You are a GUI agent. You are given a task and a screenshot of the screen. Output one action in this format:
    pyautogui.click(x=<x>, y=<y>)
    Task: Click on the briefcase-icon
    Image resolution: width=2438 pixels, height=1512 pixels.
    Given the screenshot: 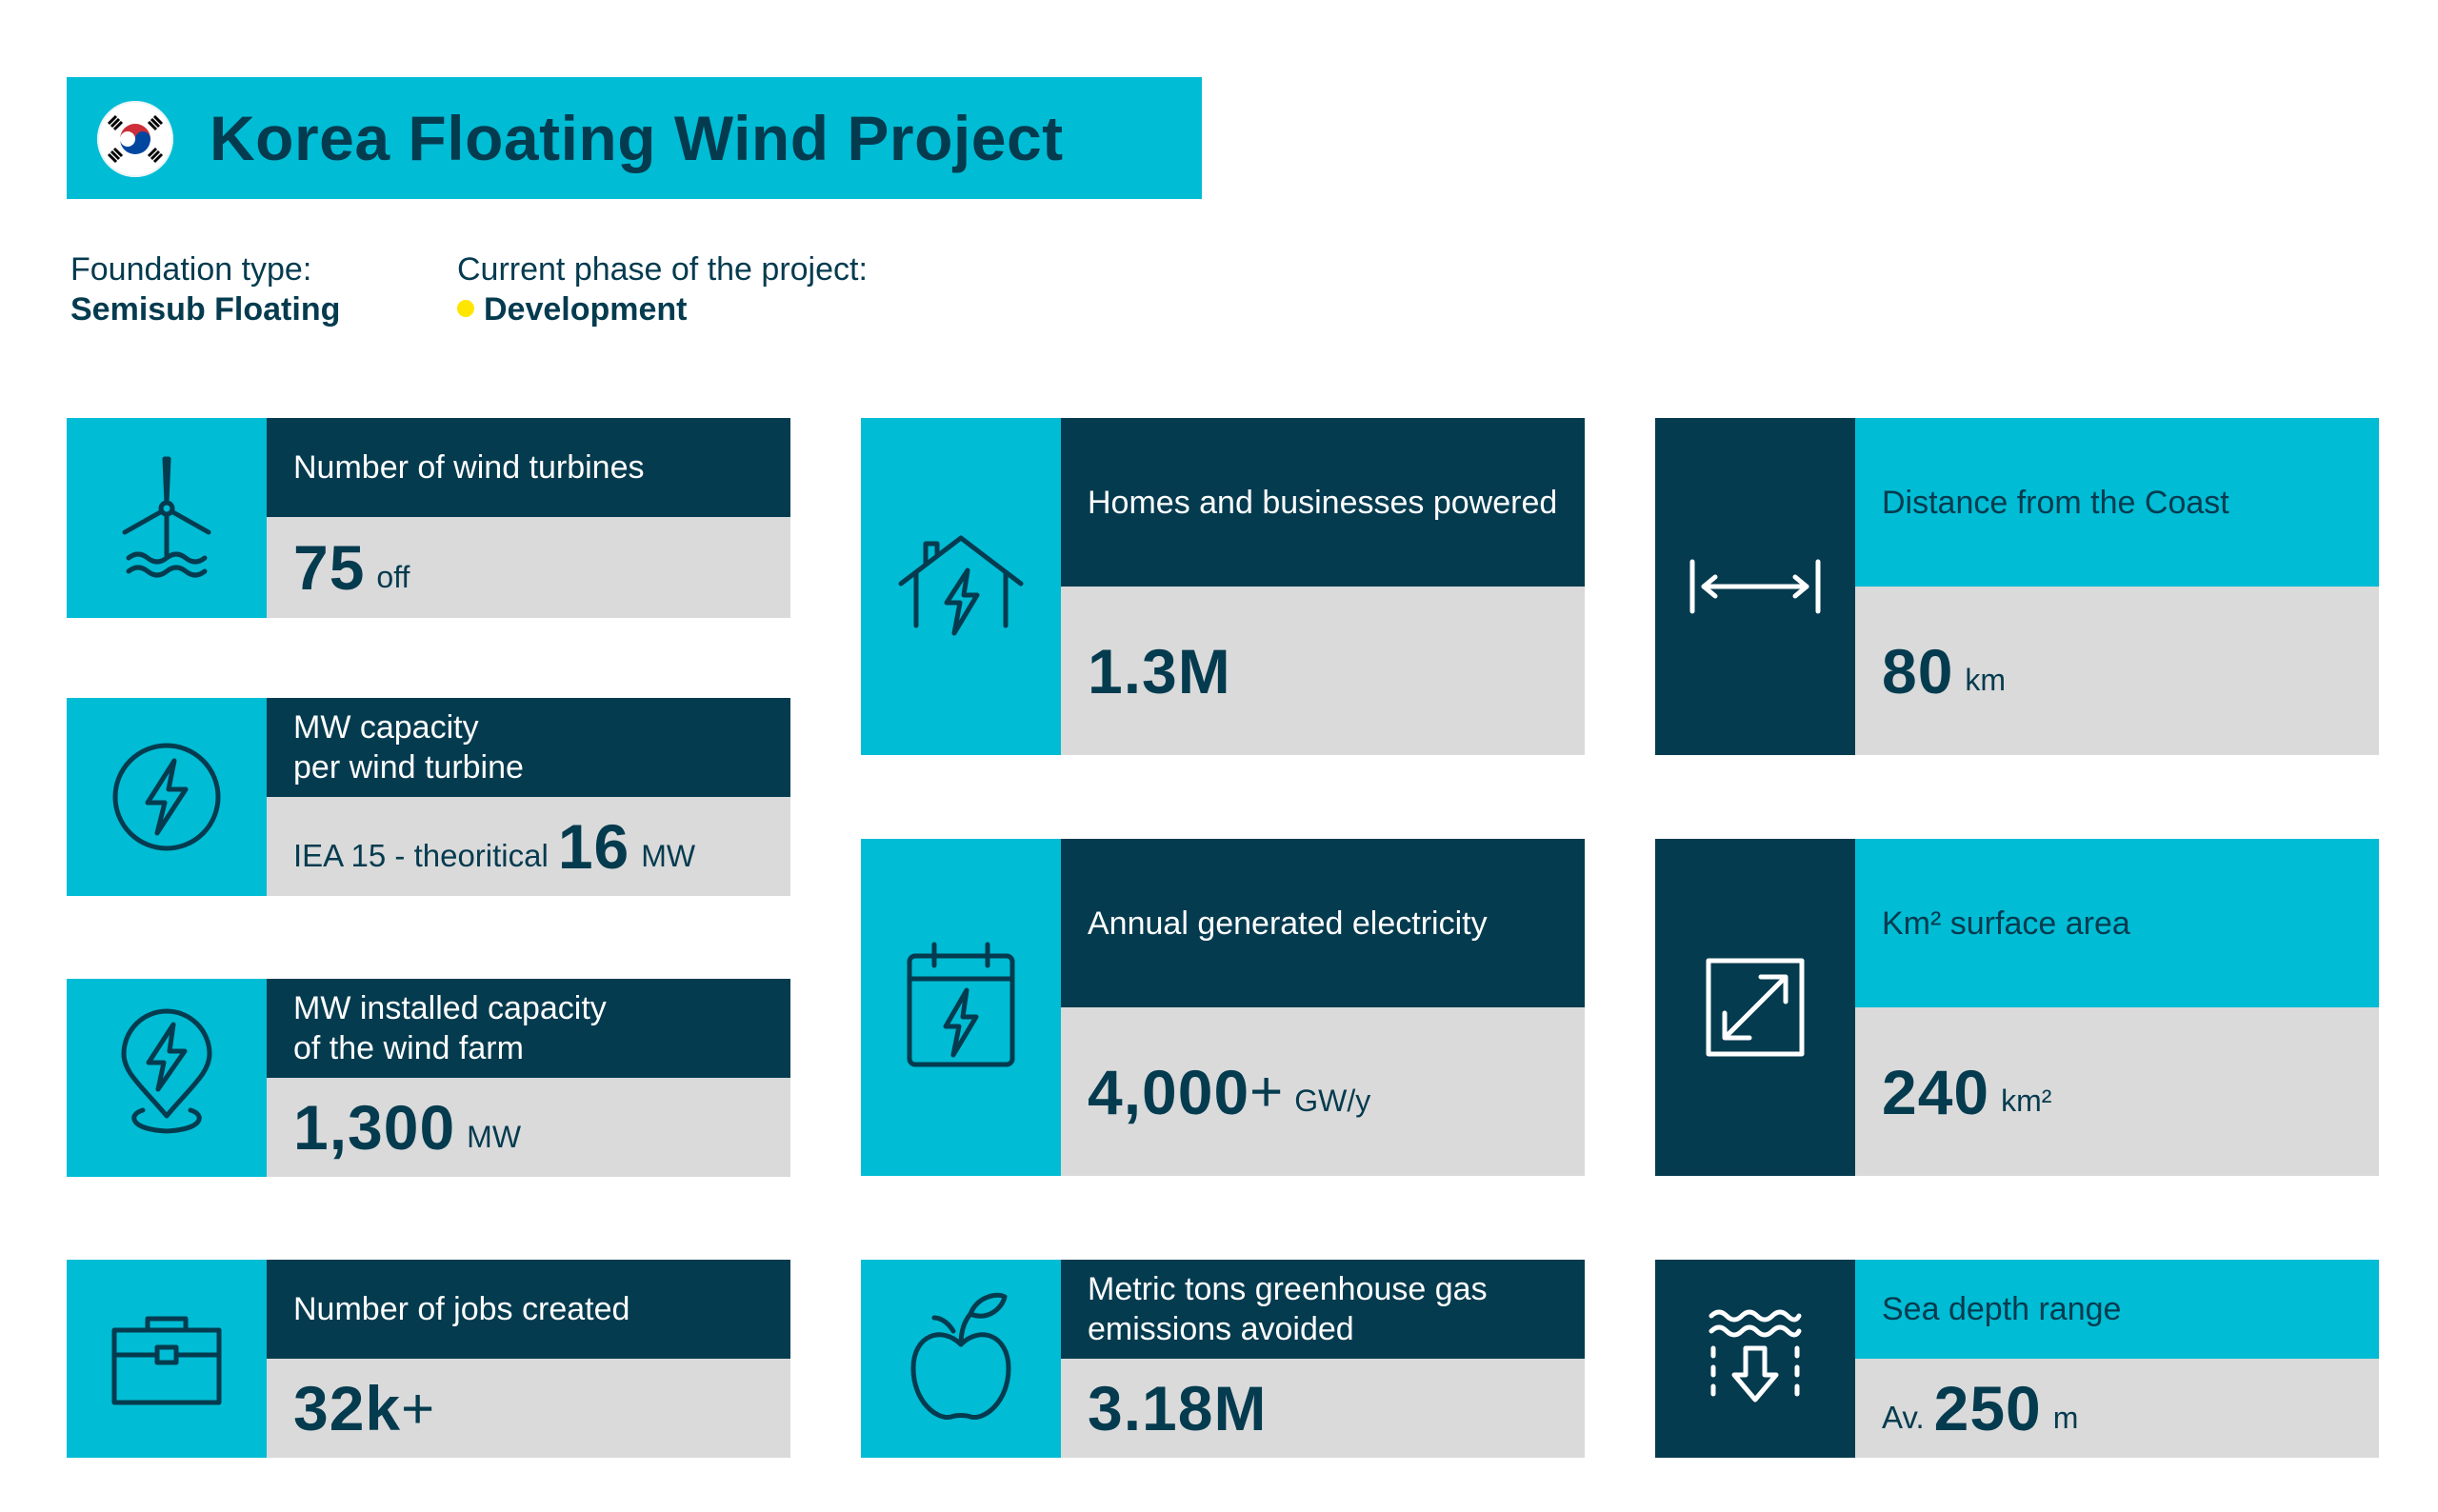 What is the action you would take?
    pyautogui.click(x=167, y=1359)
    